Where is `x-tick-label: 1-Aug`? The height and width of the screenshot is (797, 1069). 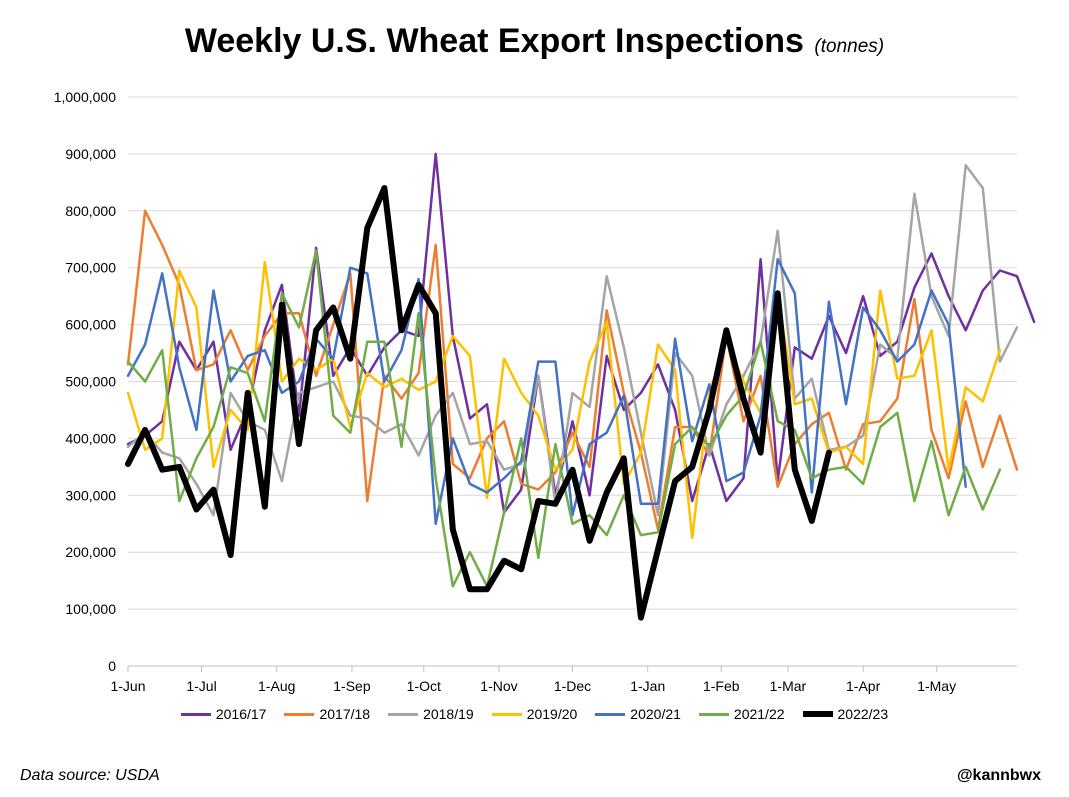 x-tick-label: 1-Aug is located at coordinates (276, 686).